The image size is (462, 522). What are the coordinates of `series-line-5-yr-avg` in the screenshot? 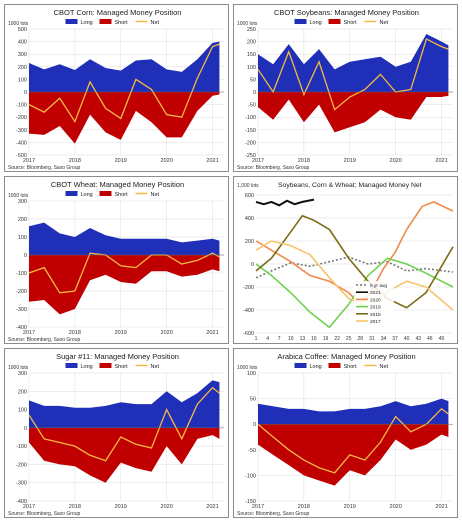 It's located at (354, 267).